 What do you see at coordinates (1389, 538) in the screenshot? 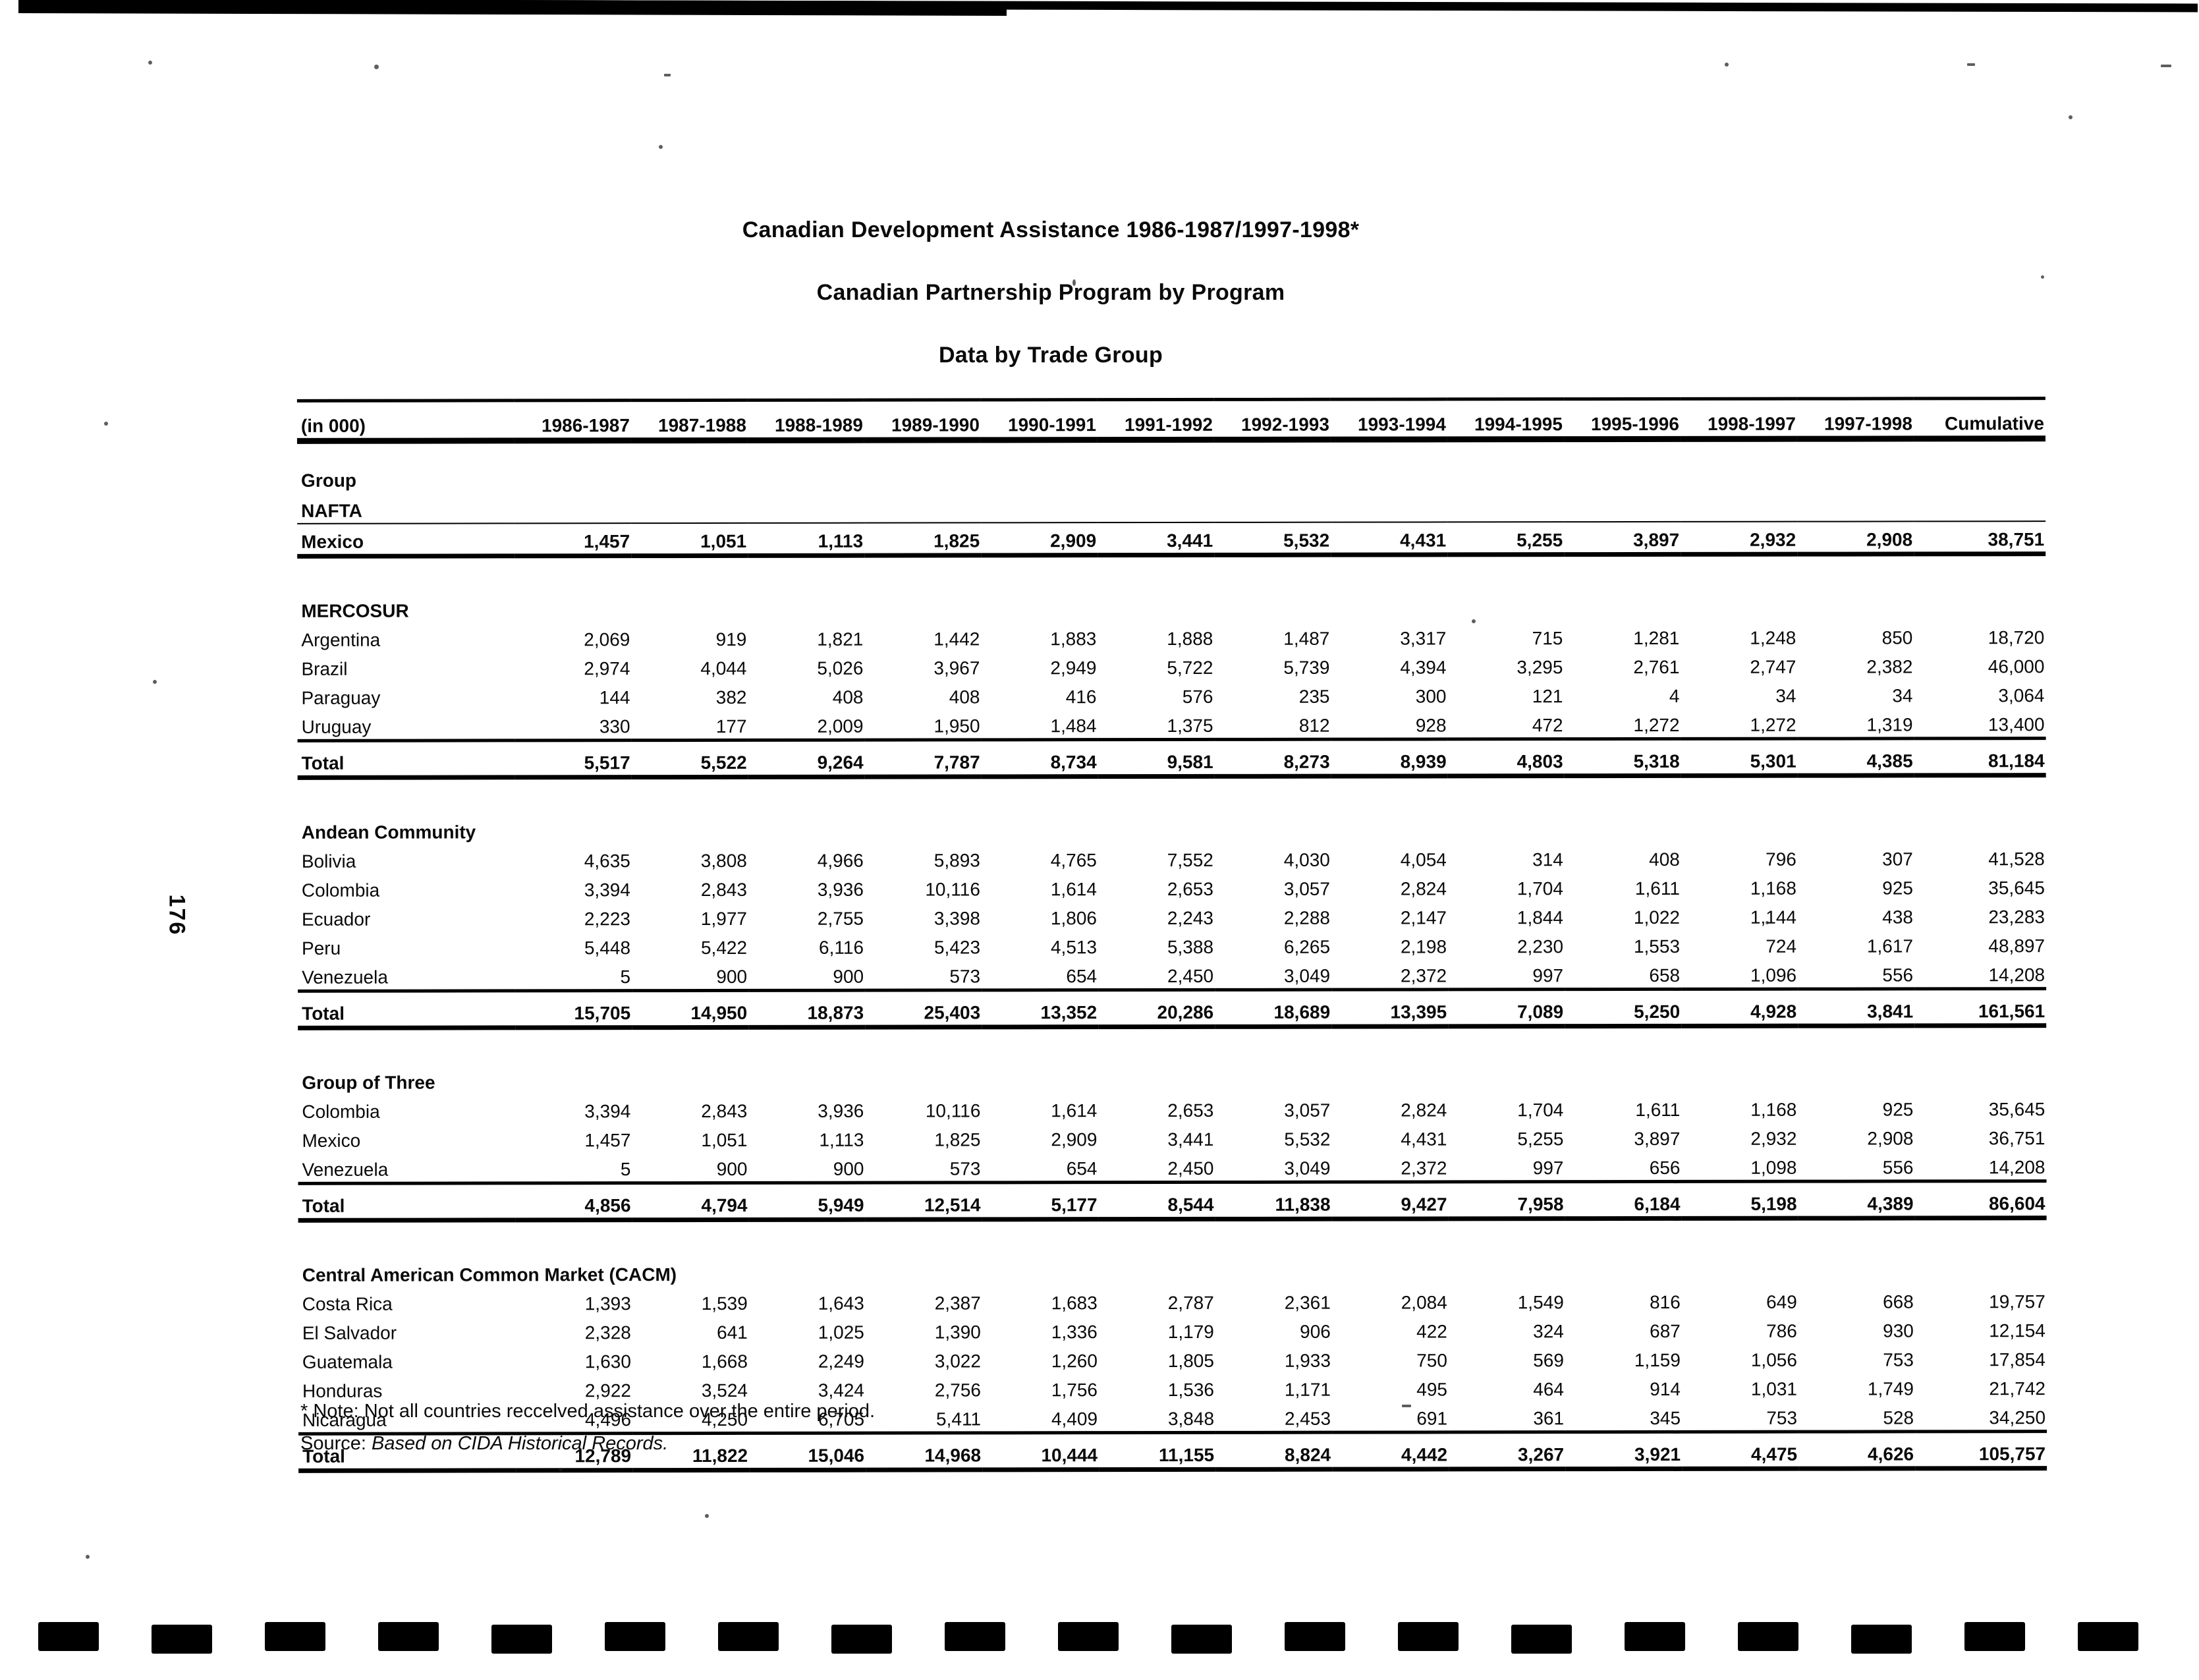
I see `value-cell: 4,431` at bounding box center [1389, 538].